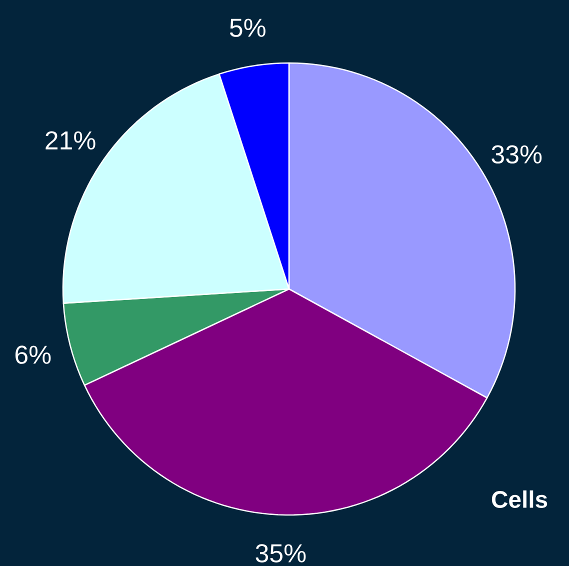  What do you see at coordinates (248, 27) in the screenshot?
I see `data-label: 5%` at bounding box center [248, 27].